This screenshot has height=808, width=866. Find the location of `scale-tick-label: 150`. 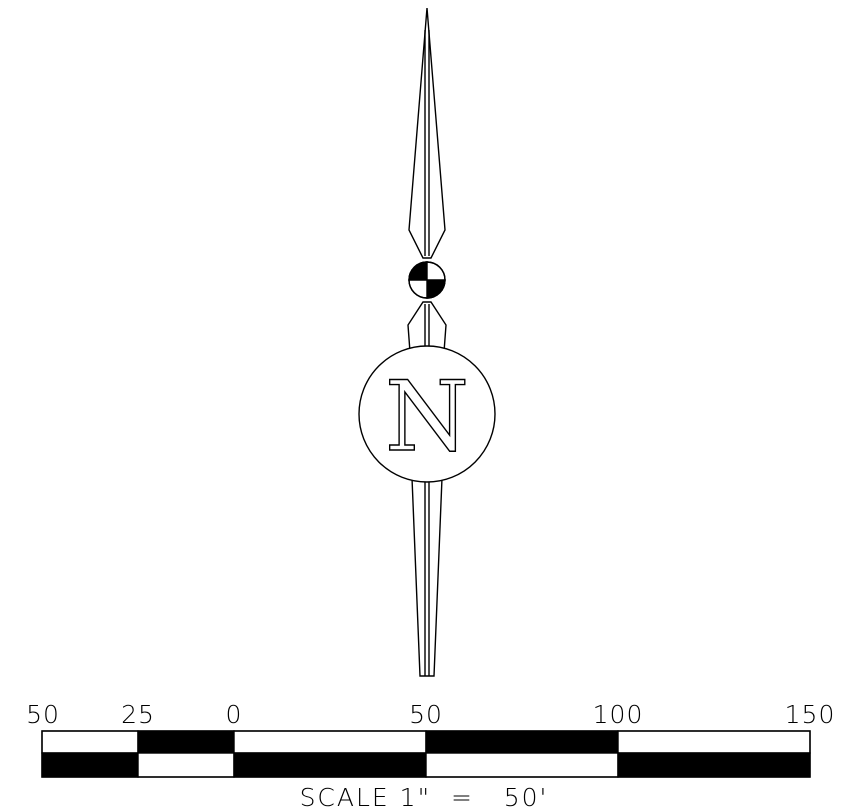

scale-tick-label: 150 is located at coordinates (810, 714).